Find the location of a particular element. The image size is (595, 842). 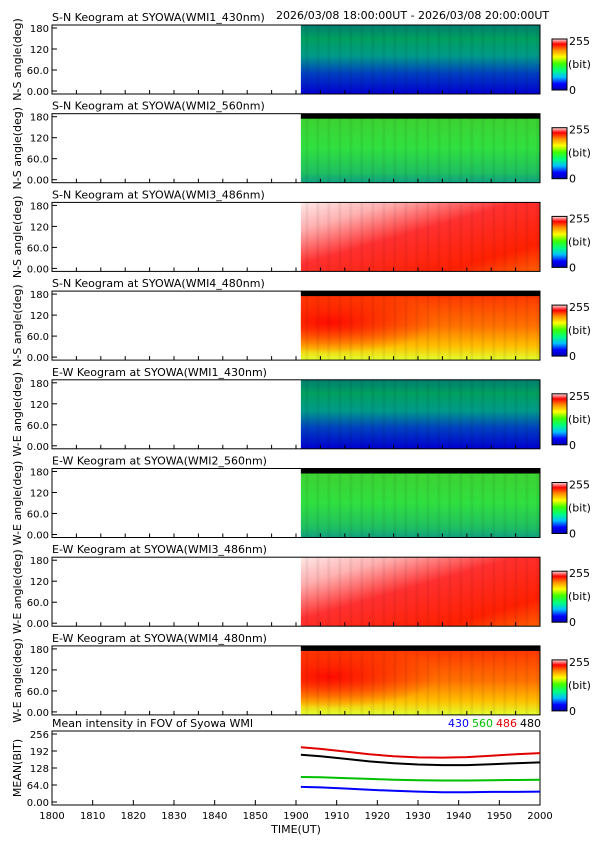

x-tick-label: 1950 is located at coordinates (499, 816).